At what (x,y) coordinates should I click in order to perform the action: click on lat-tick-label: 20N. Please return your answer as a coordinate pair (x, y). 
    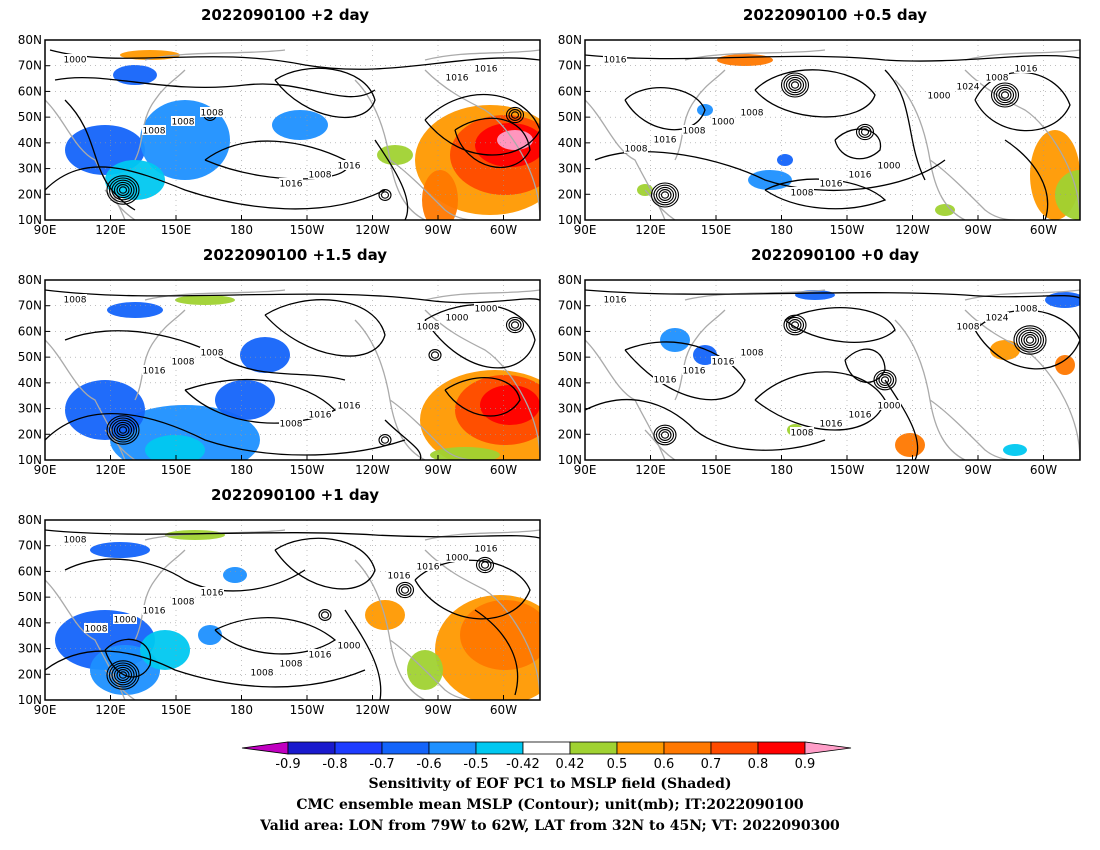
    Looking at the image, I should click on (570, 434).